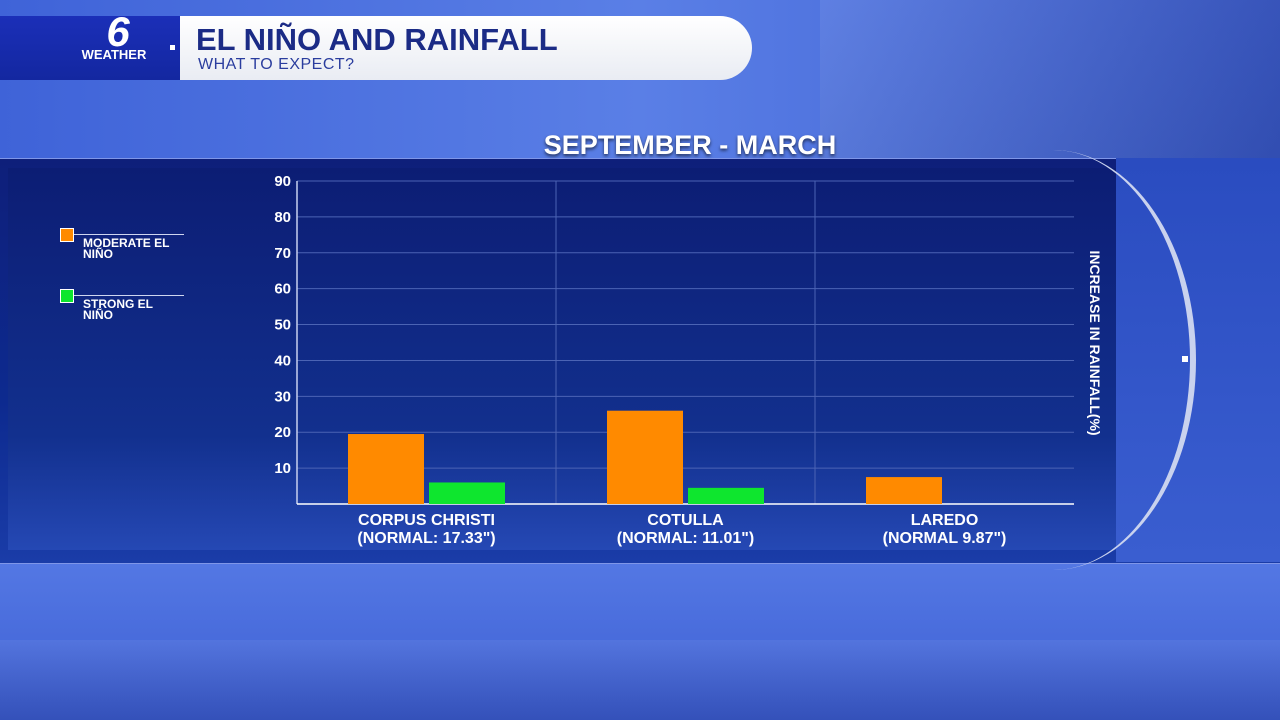 The height and width of the screenshot is (720, 1280). What do you see at coordinates (945, 520) in the screenshot?
I see `x-category-label: LAREDO` at bounding box center [945, 520].